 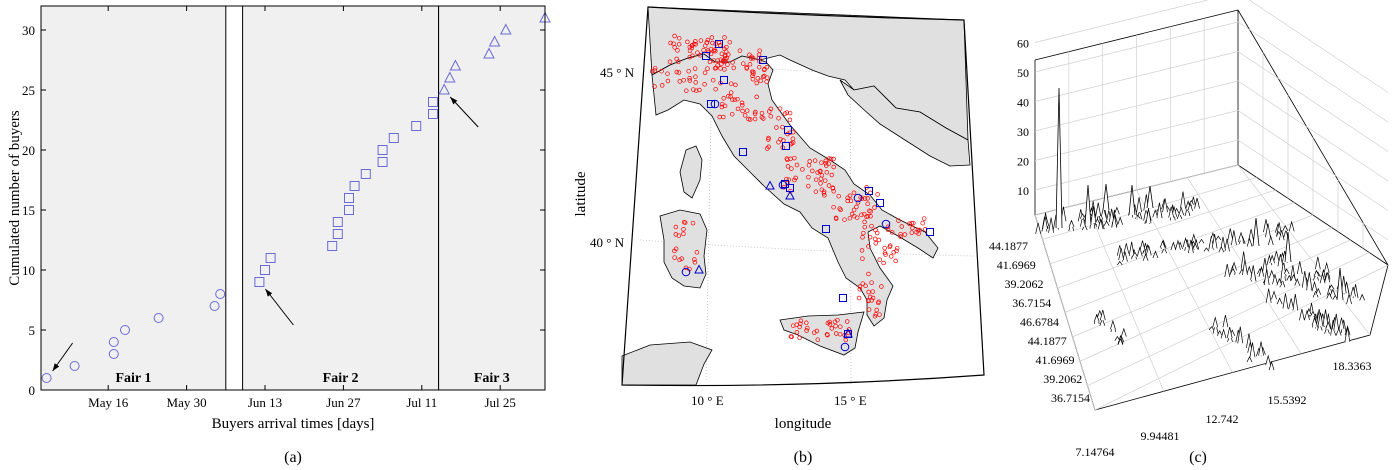 What do you see at coordinates (1287, 400) in the screenshot?
I see `x-tick-label: 15.5392` at bounding box center [1287, 400].